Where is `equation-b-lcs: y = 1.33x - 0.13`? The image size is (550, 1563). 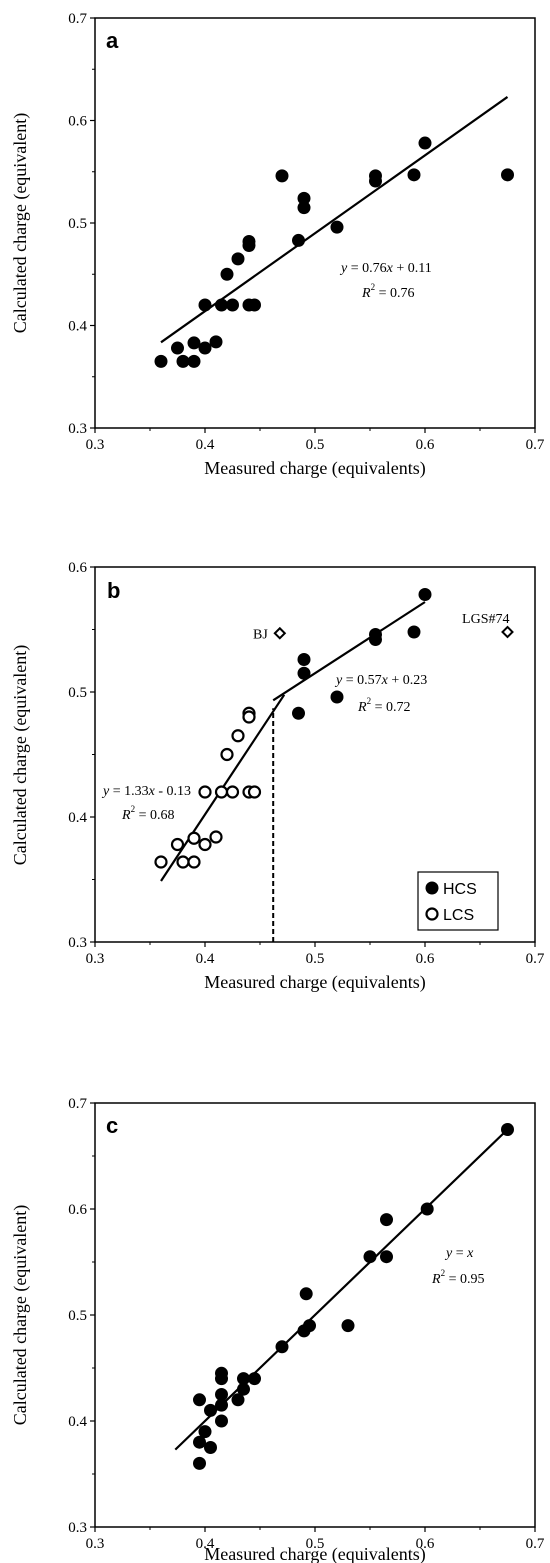 equation-b-lcs: y = 1.33x - 0.13 is located at coordinates (146, 791).